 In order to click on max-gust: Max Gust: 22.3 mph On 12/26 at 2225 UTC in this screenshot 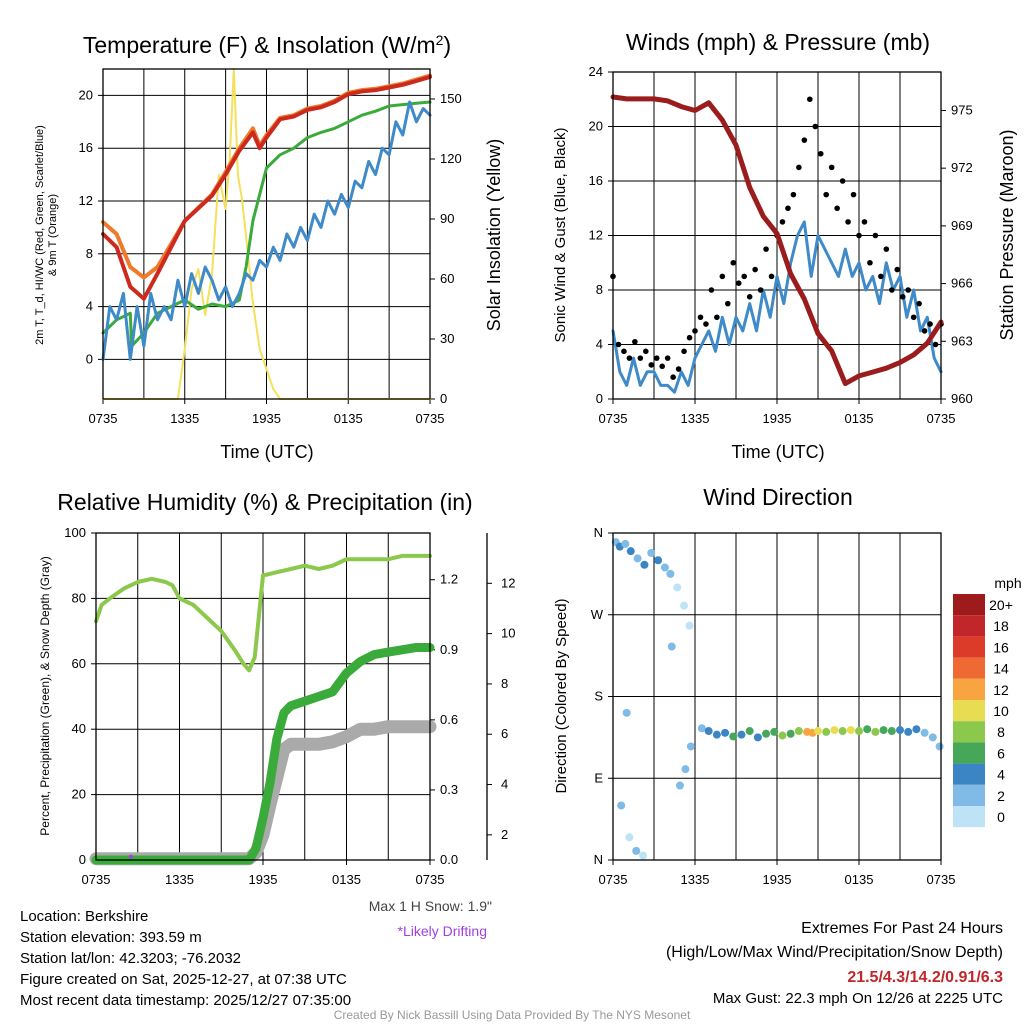, I will do `click(858, 998)`.